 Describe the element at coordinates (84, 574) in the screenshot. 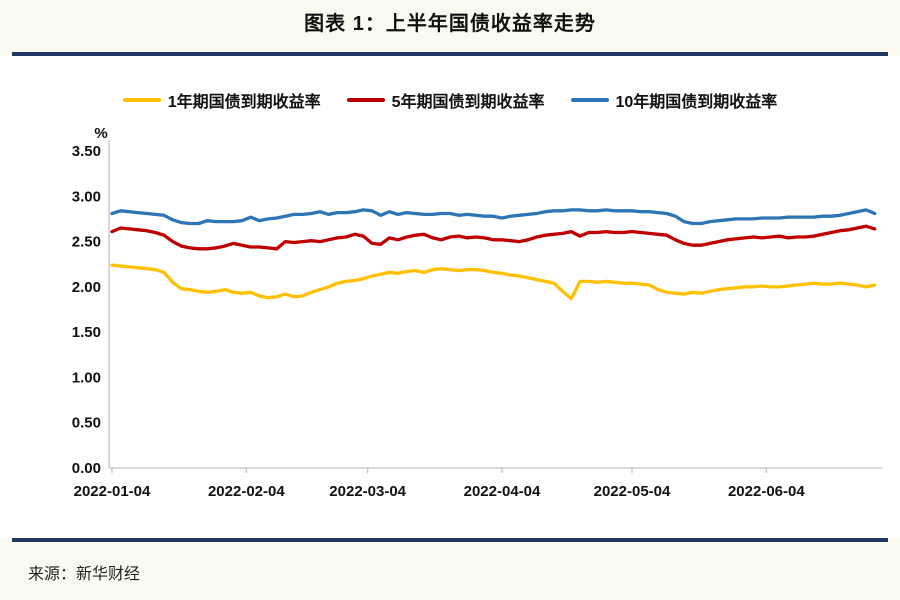

I see `source-note: 来源：新华财经` at that location.